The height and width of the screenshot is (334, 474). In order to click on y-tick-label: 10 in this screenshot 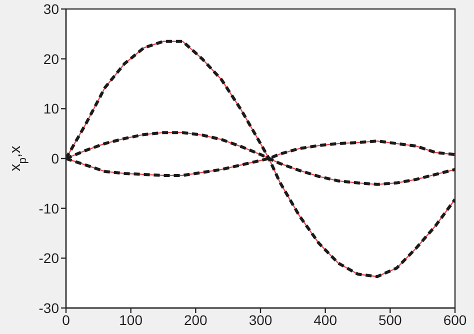, I will do `click(51, 108)`.